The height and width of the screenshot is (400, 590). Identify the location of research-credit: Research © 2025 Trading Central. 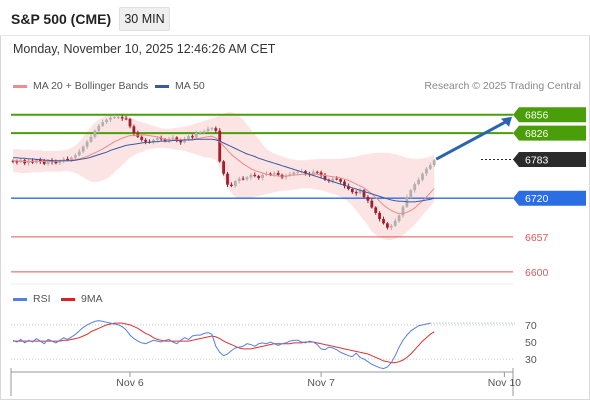
(502, 86).